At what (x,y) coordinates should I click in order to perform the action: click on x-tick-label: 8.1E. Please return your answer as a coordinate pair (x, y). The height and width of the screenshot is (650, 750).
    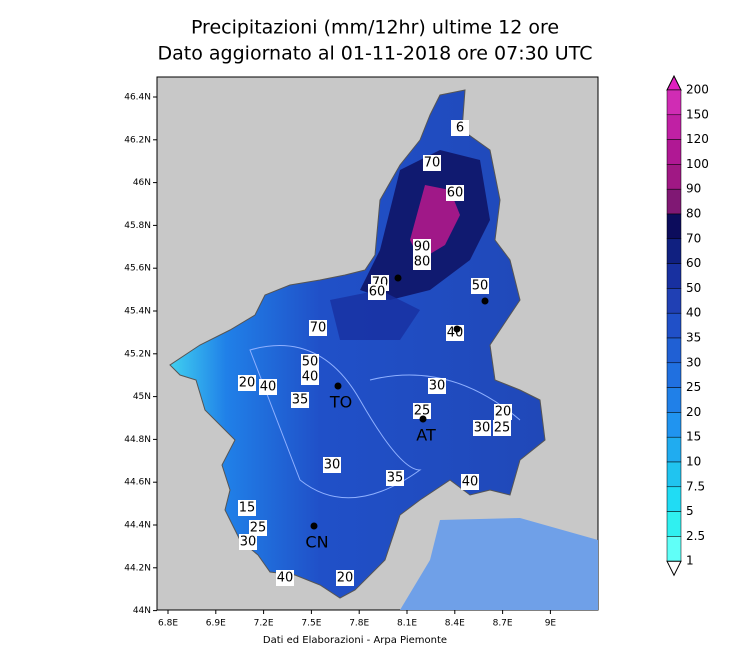
    Looking at the image, I should click on (407, 624).